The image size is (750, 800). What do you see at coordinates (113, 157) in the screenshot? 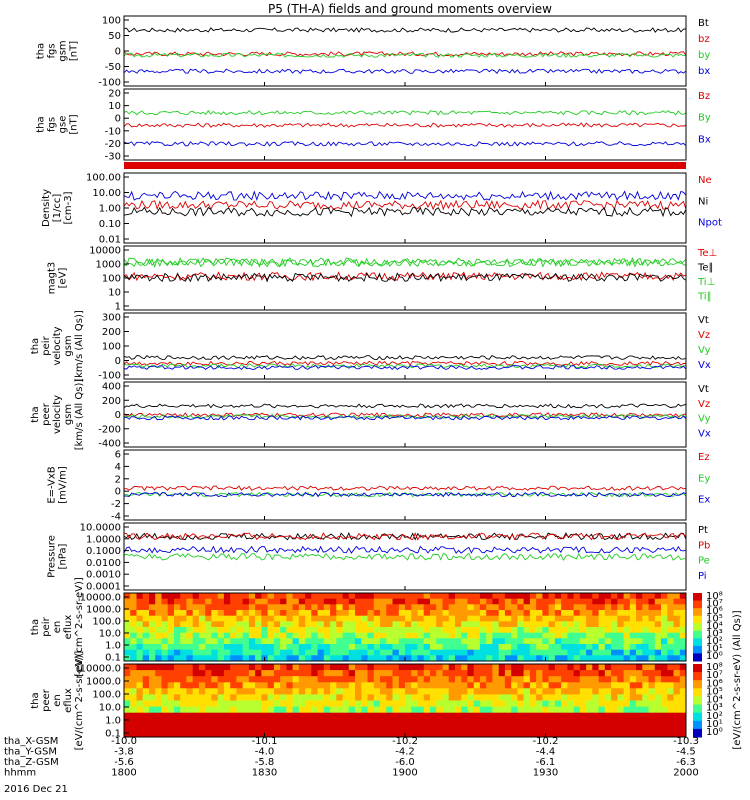
I see `y-tick-label: -30` at bounding box center [113, 157].